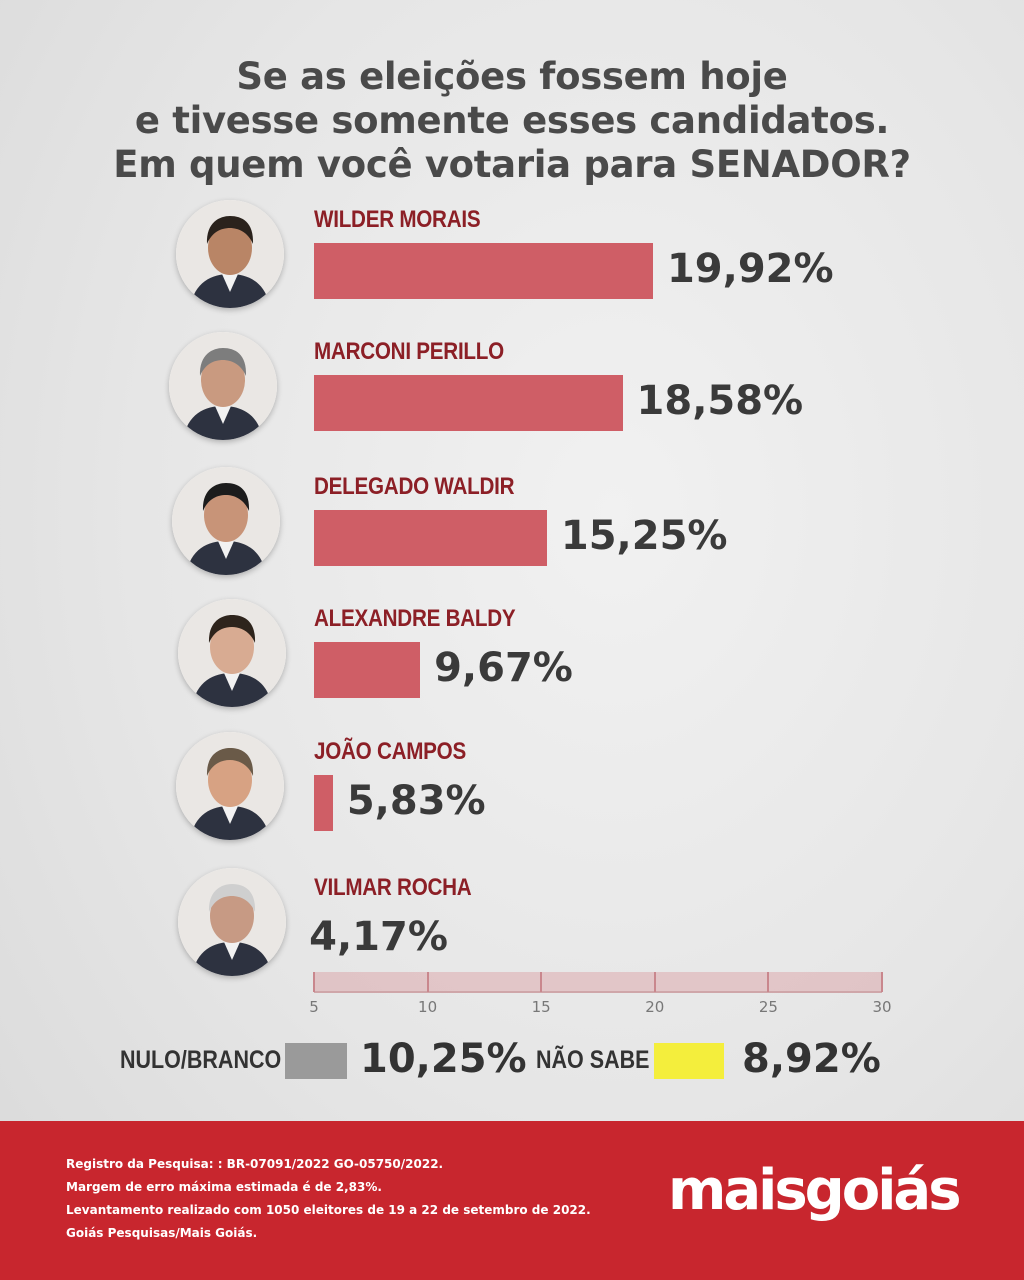  I want to click on tick-label: 15, so click(541, 1007).